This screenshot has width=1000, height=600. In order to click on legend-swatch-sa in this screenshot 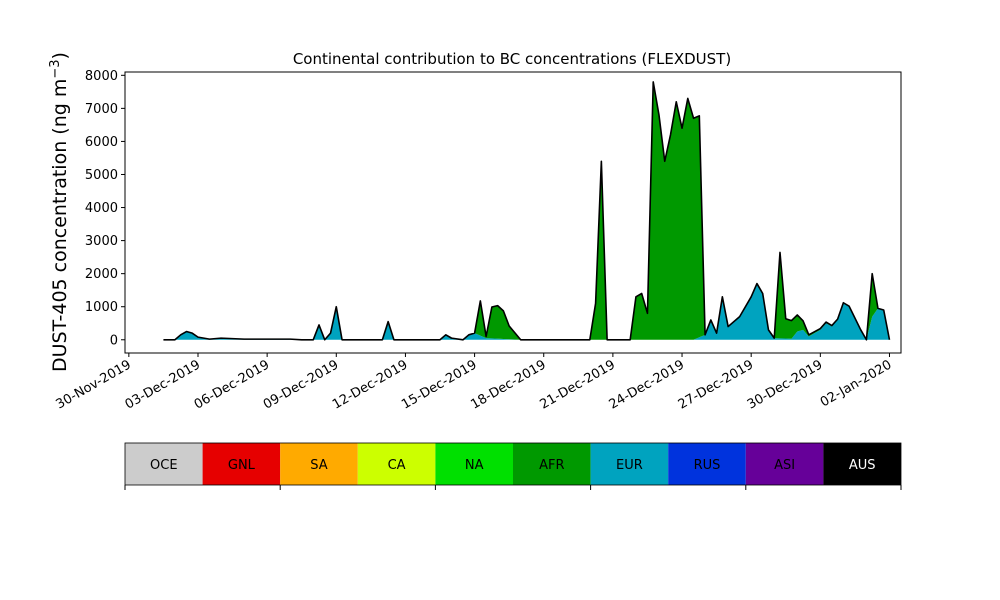, I will do `click(319, 464)`.